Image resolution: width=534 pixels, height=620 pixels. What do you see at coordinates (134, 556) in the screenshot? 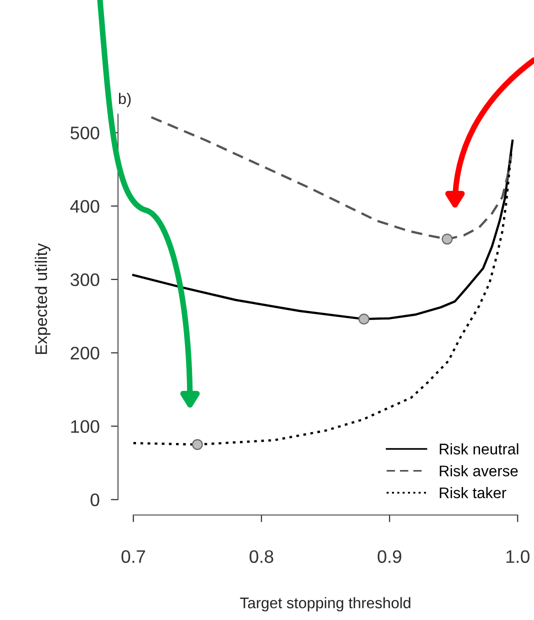
I see `x-tick-label: 0.7` at bounding box center [134, 556].